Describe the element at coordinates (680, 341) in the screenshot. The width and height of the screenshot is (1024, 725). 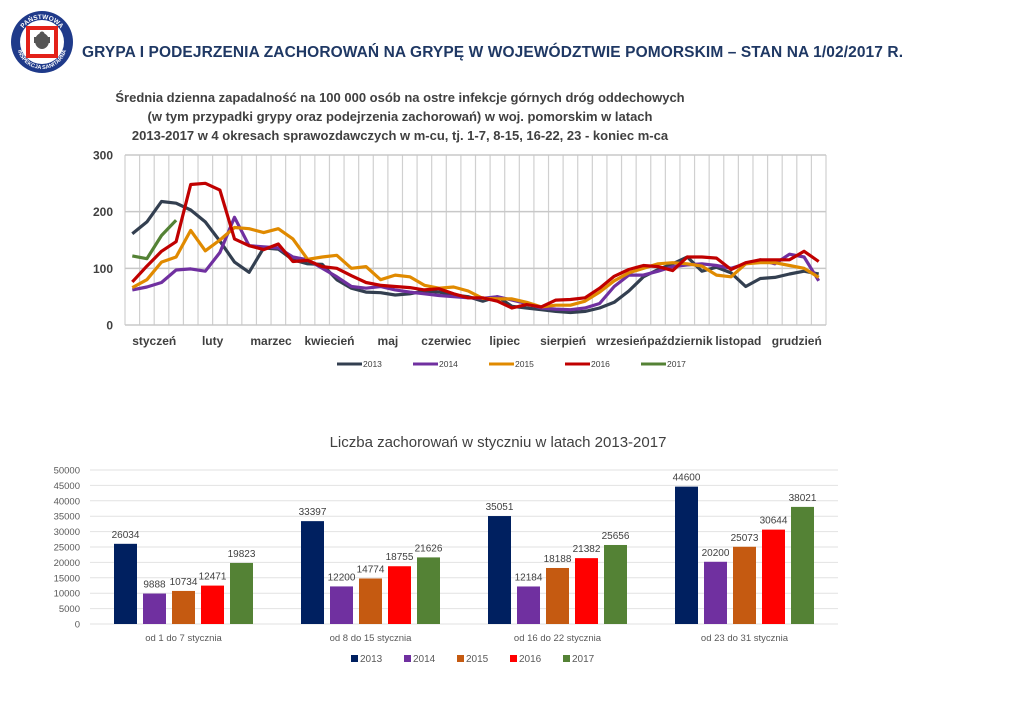
I see `x-tick-label: październik` at that location.